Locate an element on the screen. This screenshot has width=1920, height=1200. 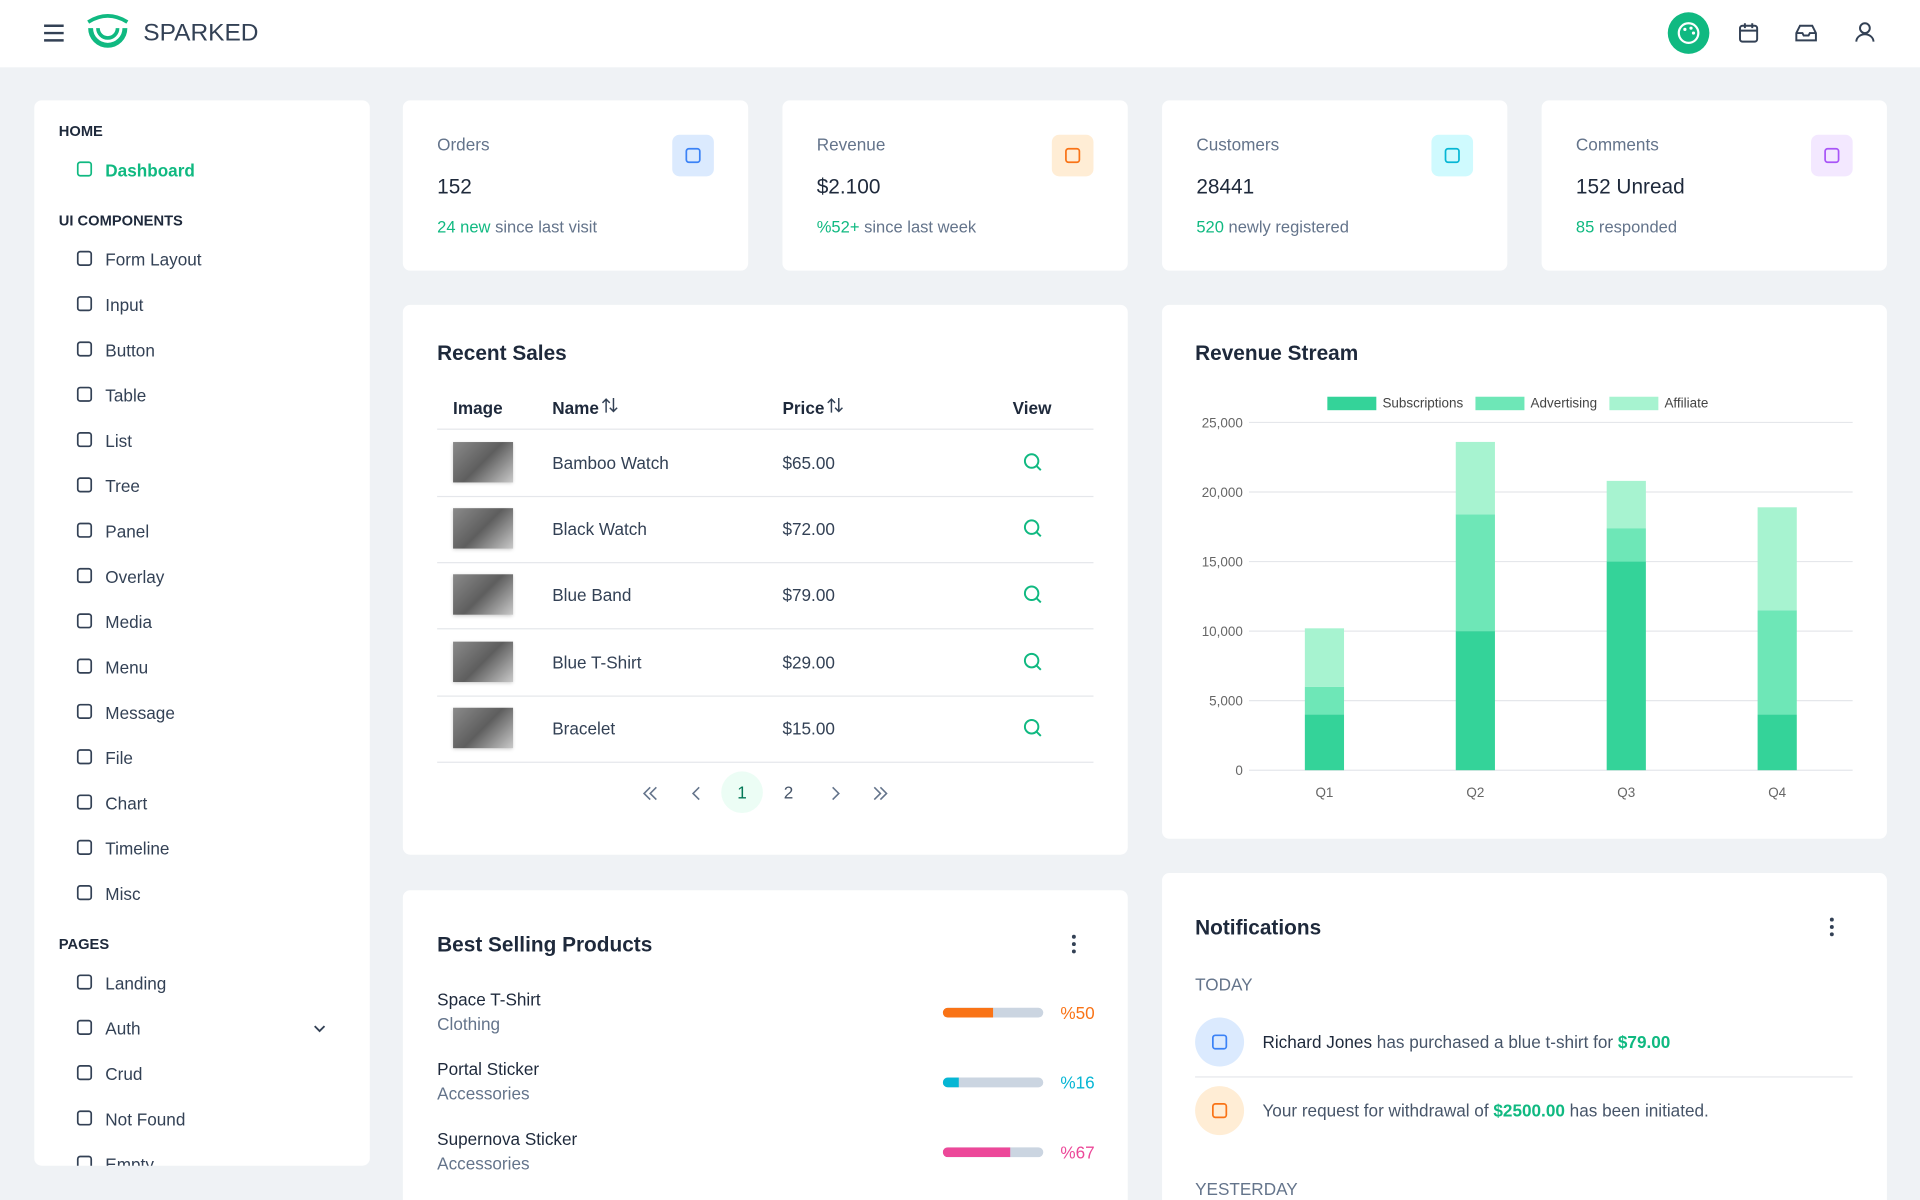
stat-note-text: responded is located at coordinates (1638, 227).